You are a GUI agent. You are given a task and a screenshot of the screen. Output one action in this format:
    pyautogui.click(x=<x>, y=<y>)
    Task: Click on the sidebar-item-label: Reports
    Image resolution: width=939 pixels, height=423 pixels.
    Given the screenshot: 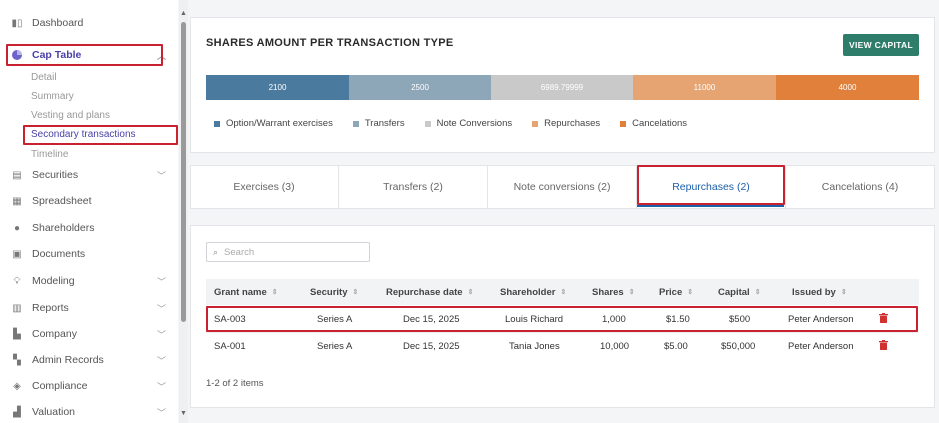 What is the action you would take?
    pyautogui.click(x=50, y=308)
    